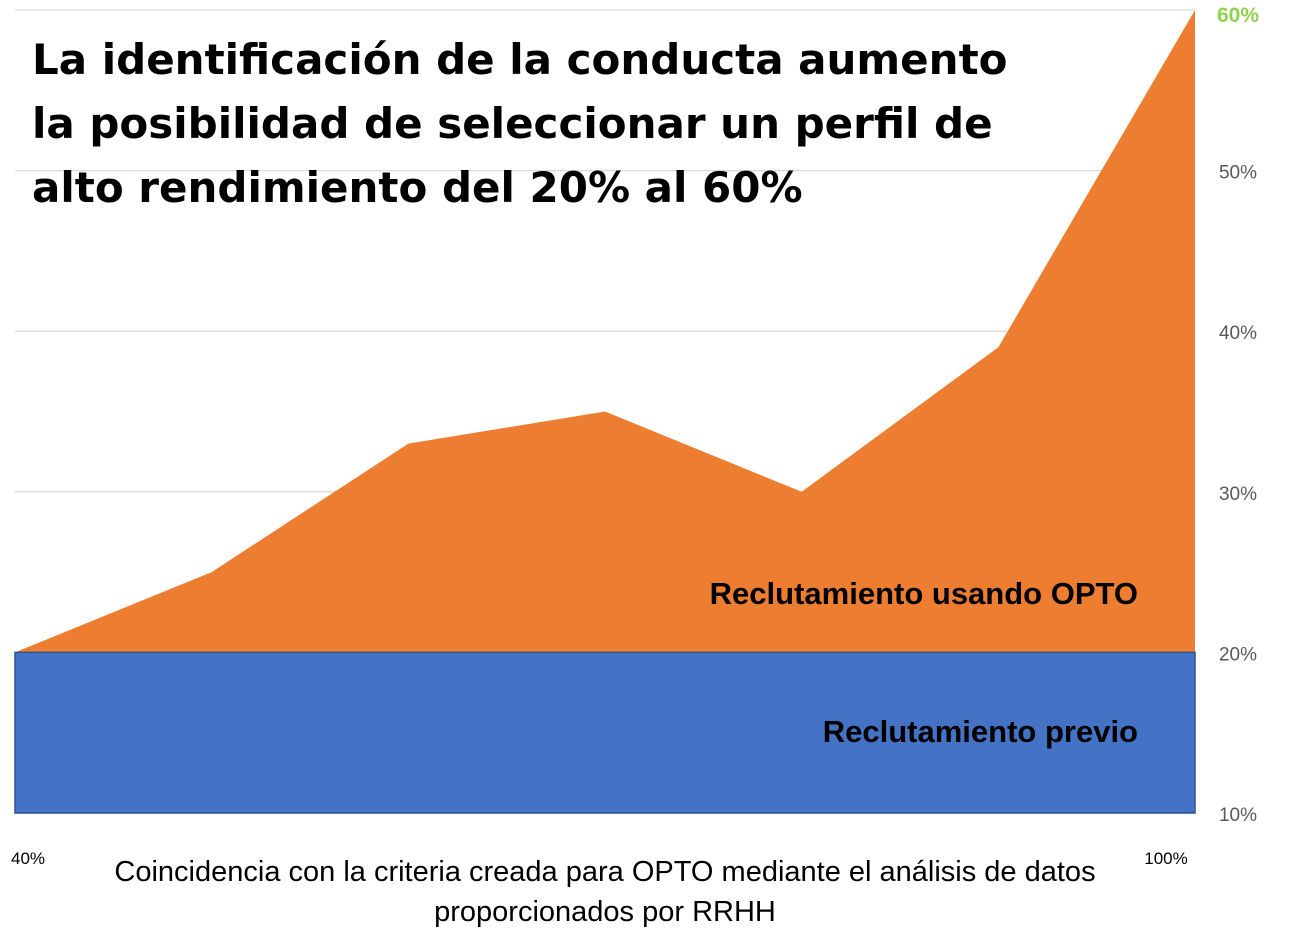 Image resolution: width=1299 pixels, height=938 pixels. What do you see at coordinates (1238, 815) in the screenshot?
I see `y-tick-label: 10%` at bounding box center [1238, 815].